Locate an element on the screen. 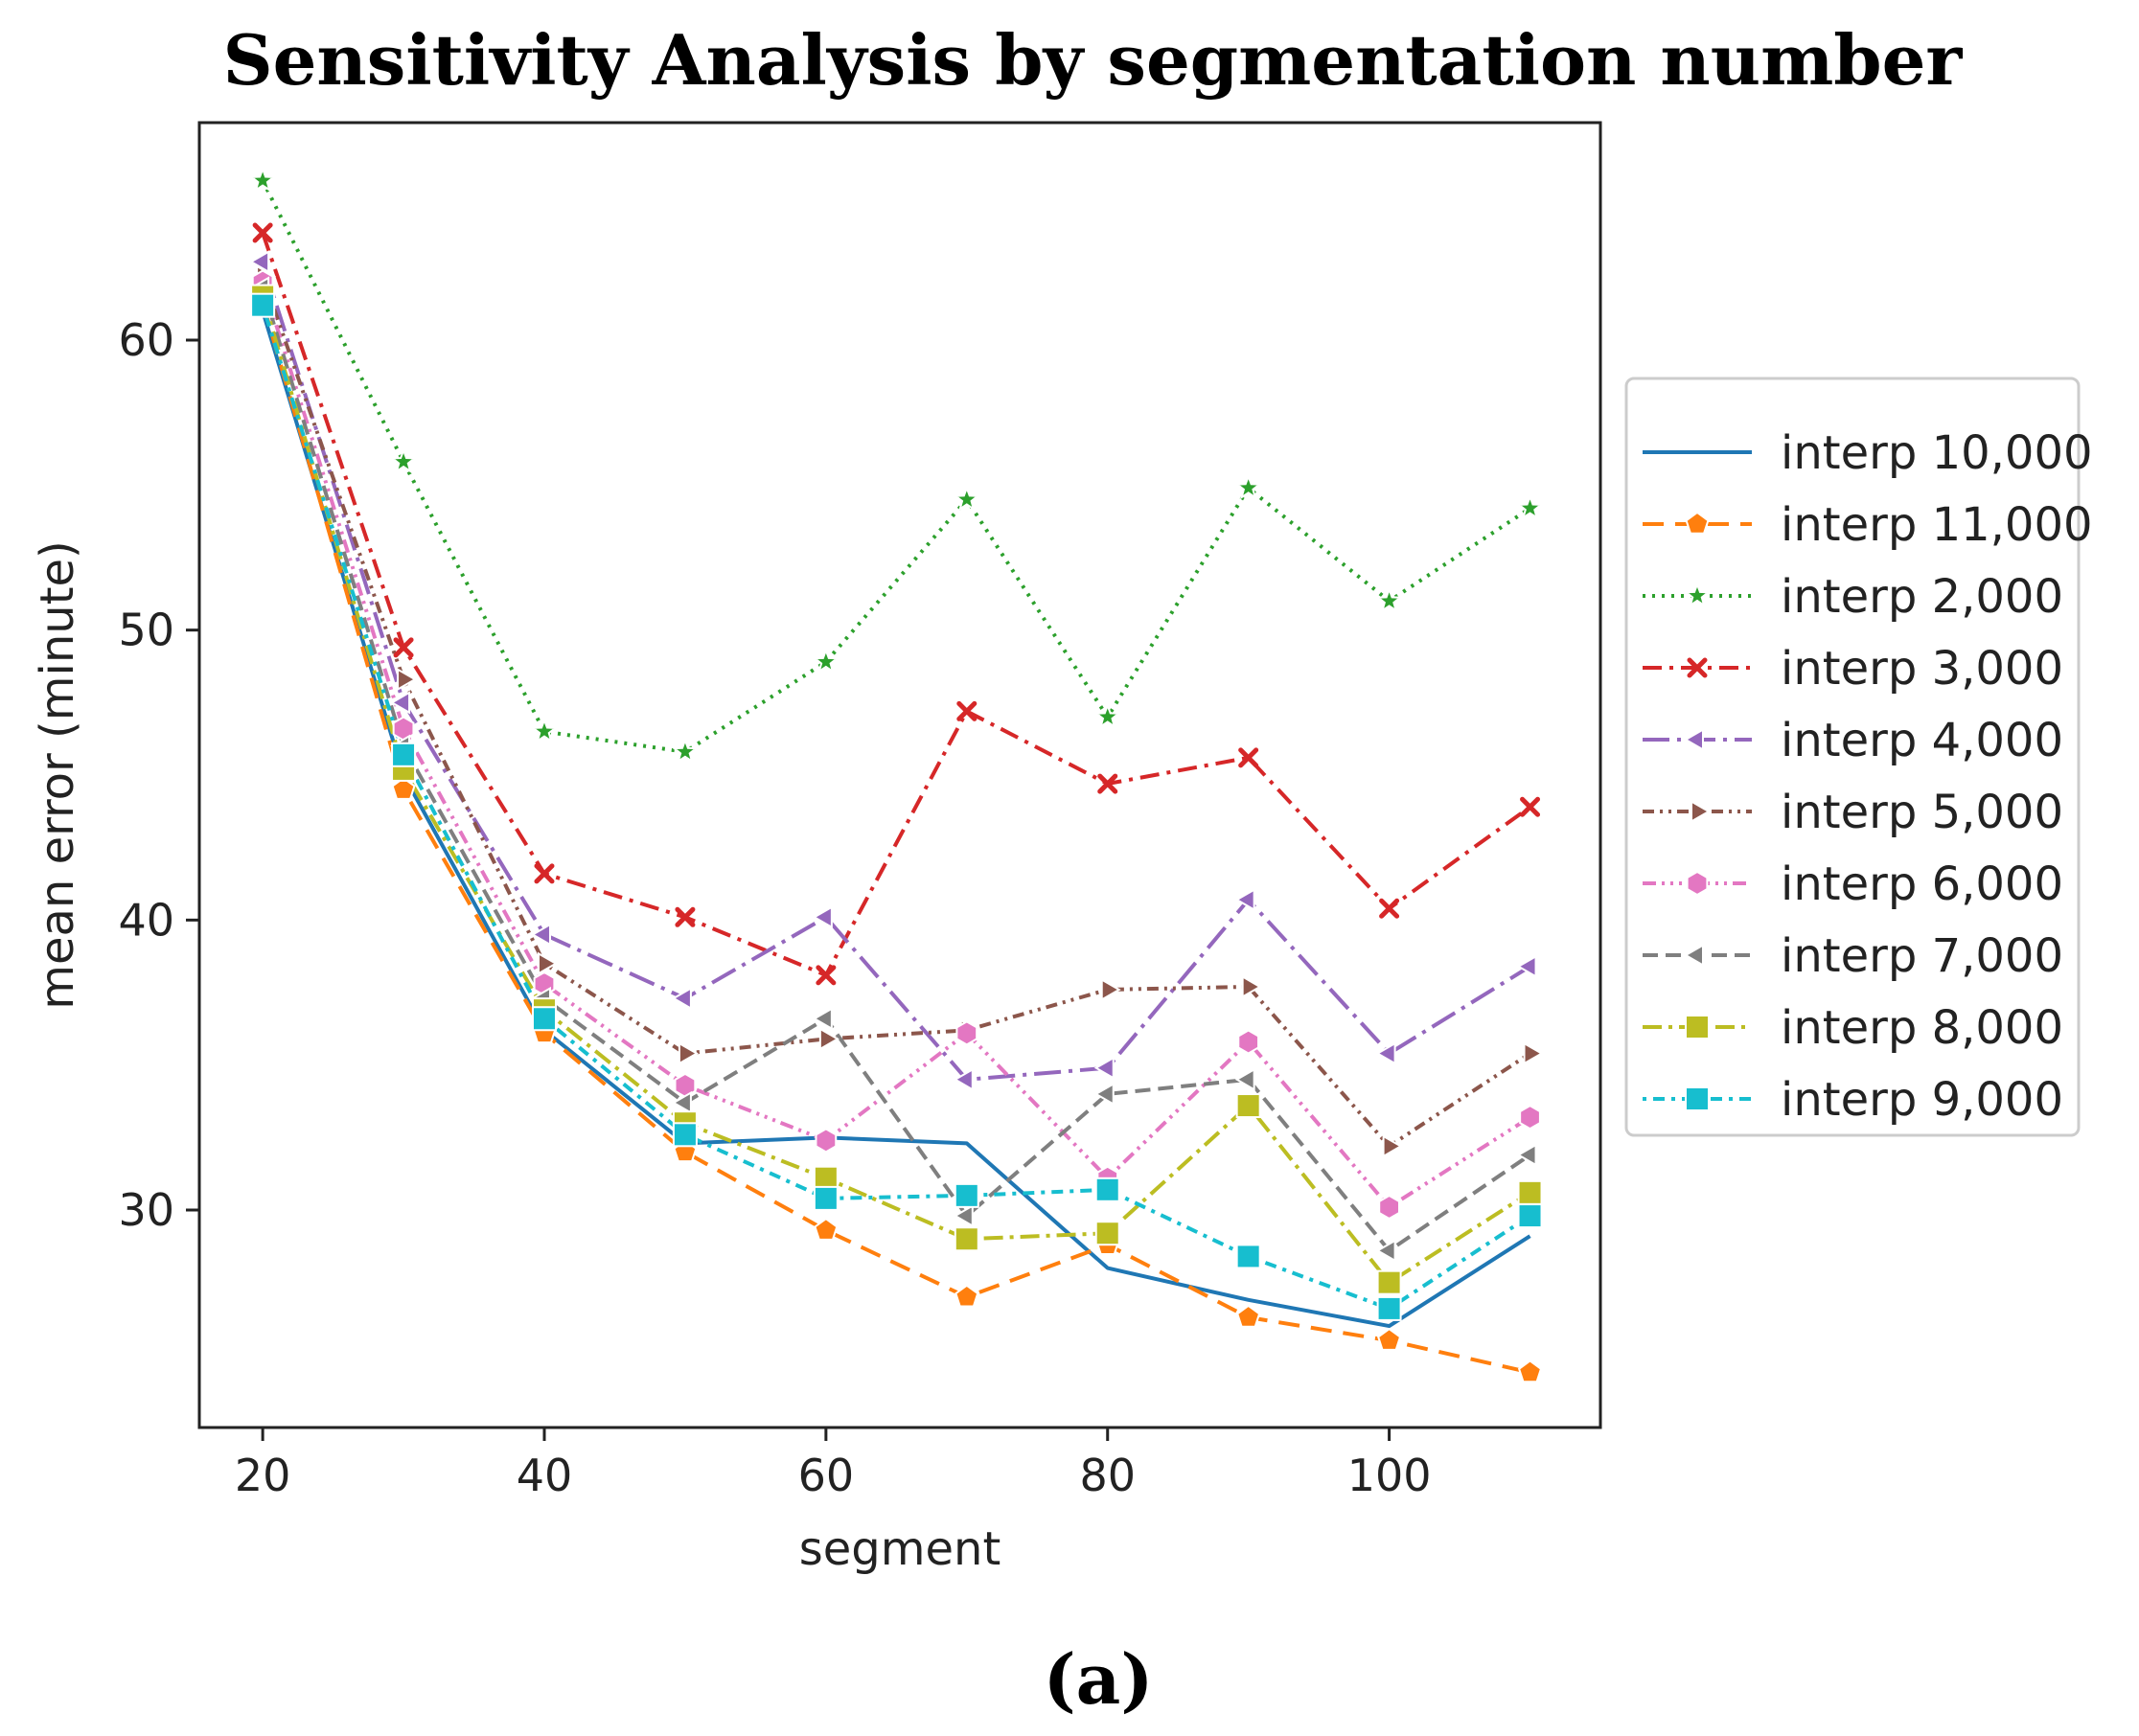  x-tick-label: 20 is located at coordinates (263, 1475).